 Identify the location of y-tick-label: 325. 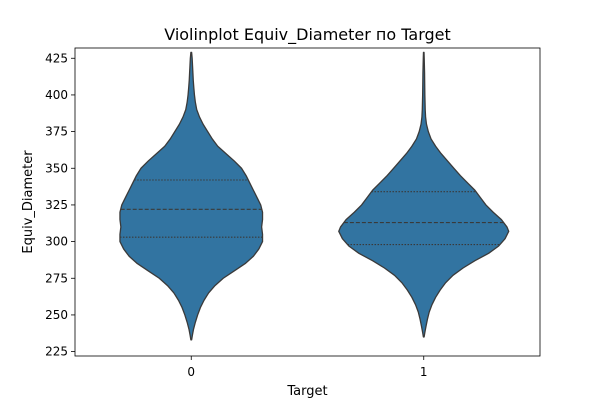
(56, 205).